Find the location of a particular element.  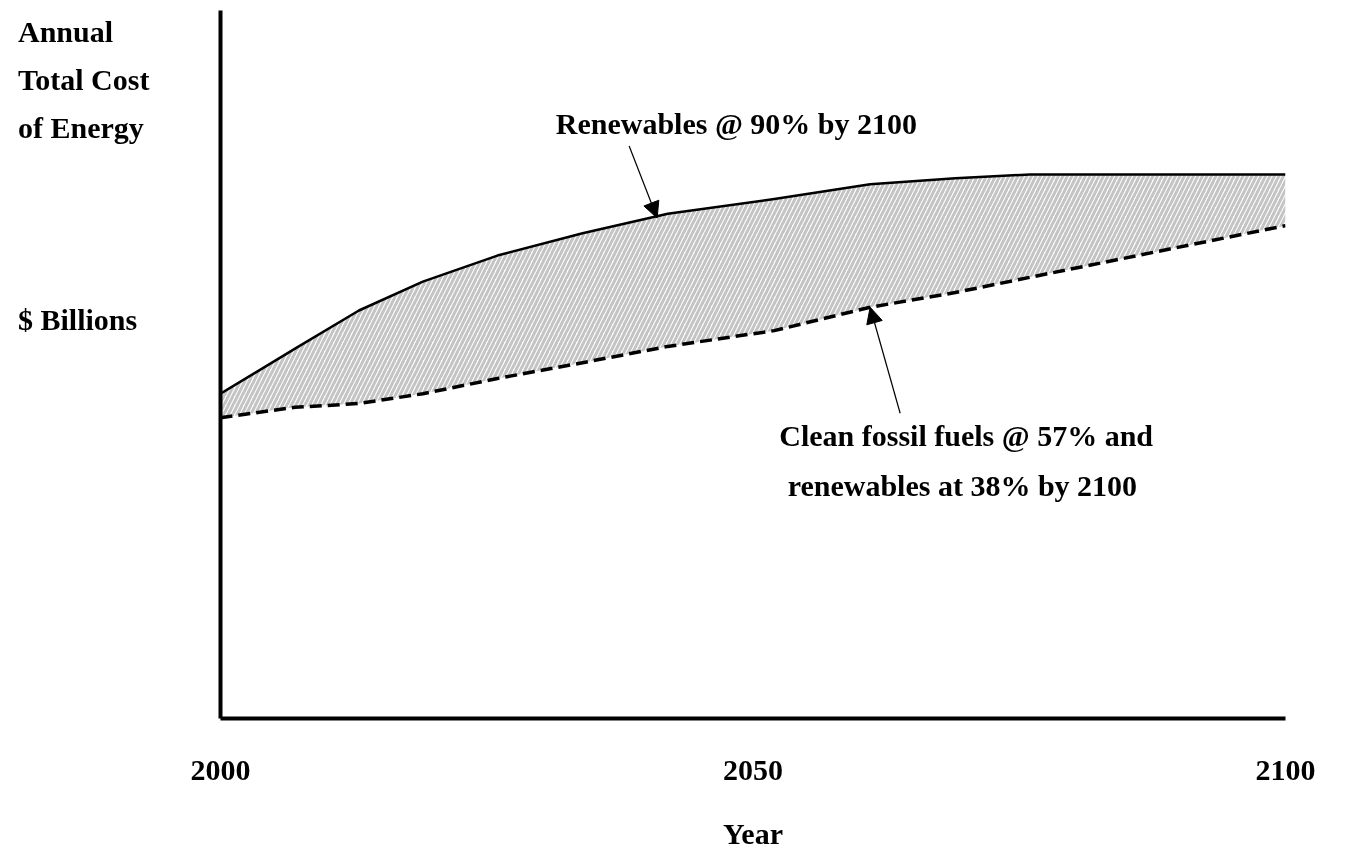

annotation: Clean fossil fuels @ 57% and renewables at 38% by 2100 is located at coordinates (966, 460).